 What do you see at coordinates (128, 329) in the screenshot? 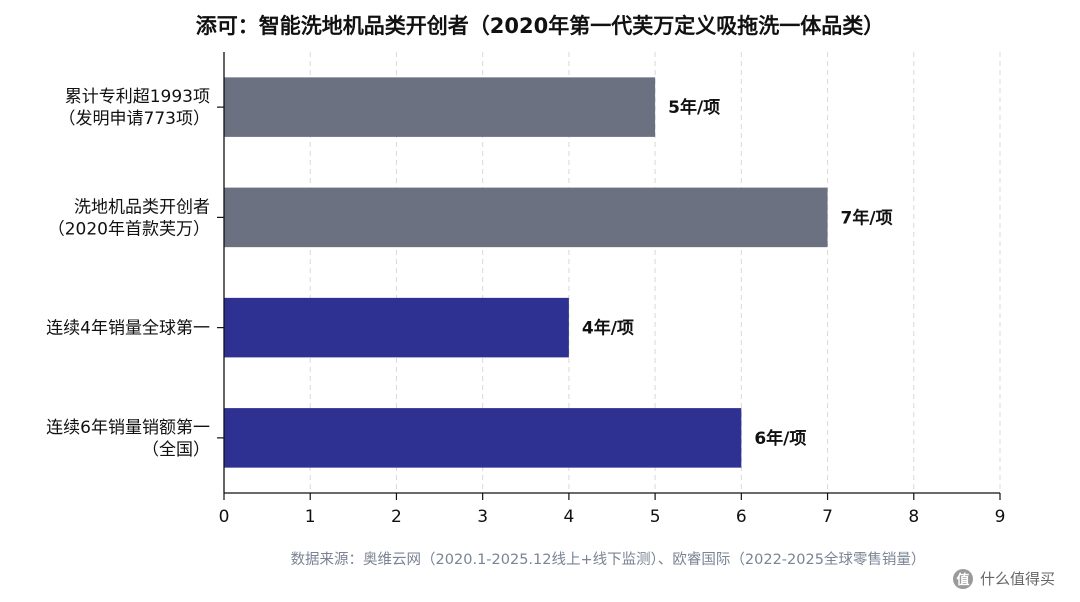
I see `category-label-3: 连续4年销量全球第一` at bounding box center [128, 329].